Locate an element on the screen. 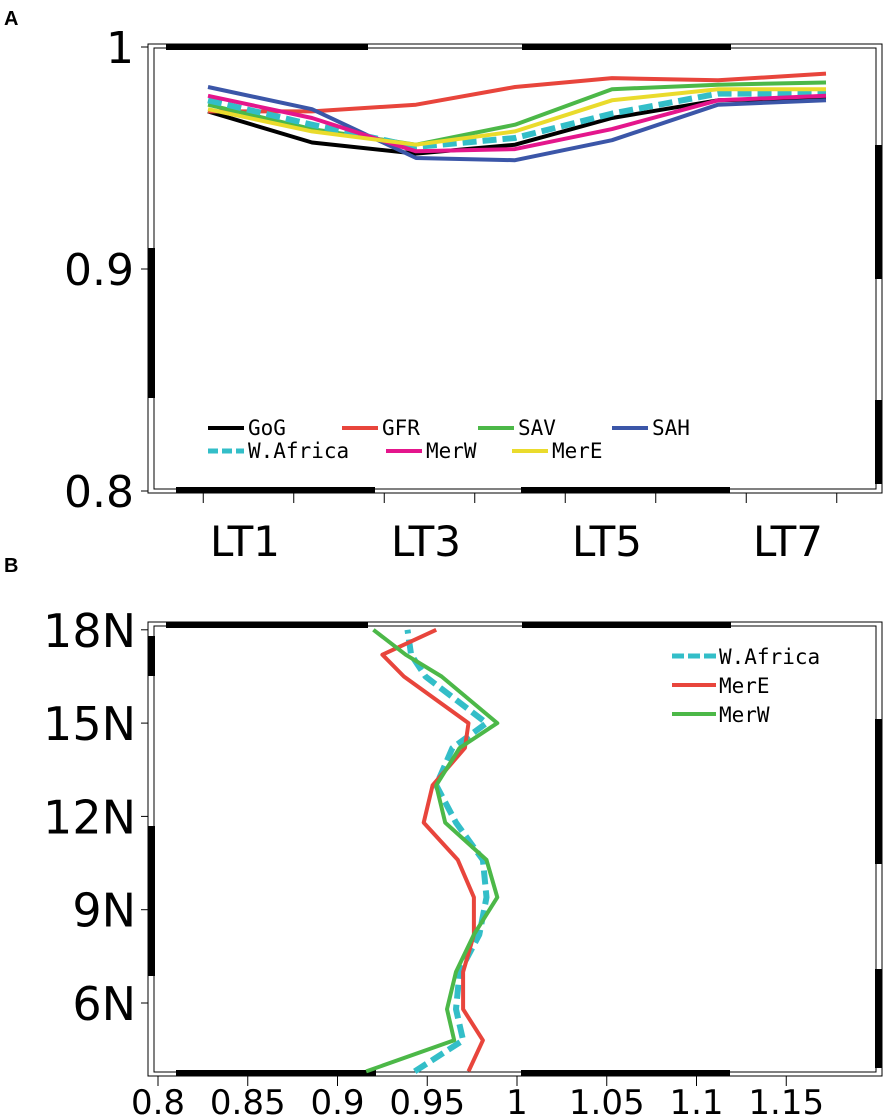 The width and height of the screenshot is (887, 1117). panel-b-y-ticks: 6N 9N 12N 15N 18N is located at coordinates (95, 817).